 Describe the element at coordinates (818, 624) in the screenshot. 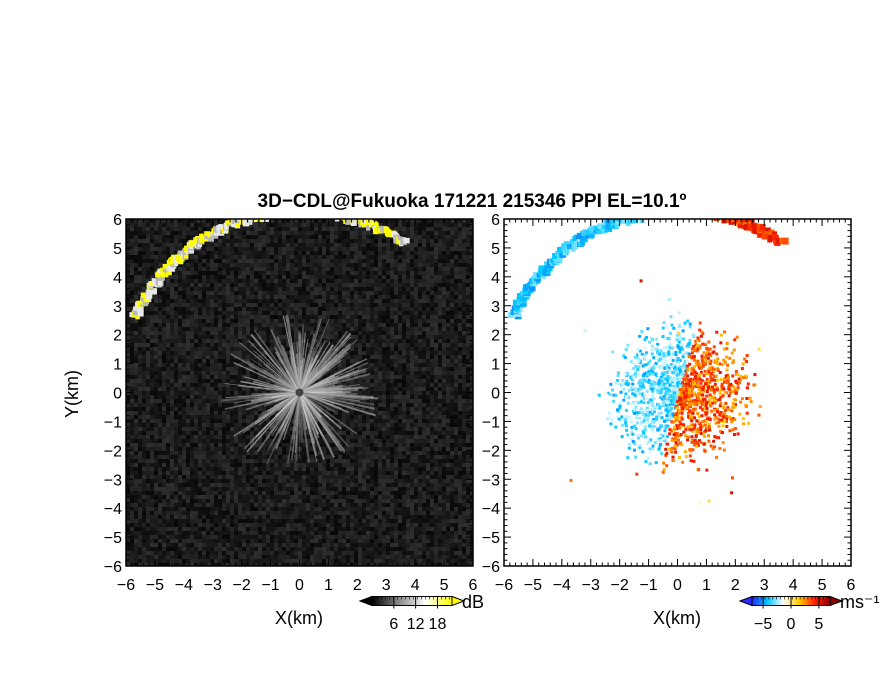

I see `colorbar-tick-label: 5` at that location.